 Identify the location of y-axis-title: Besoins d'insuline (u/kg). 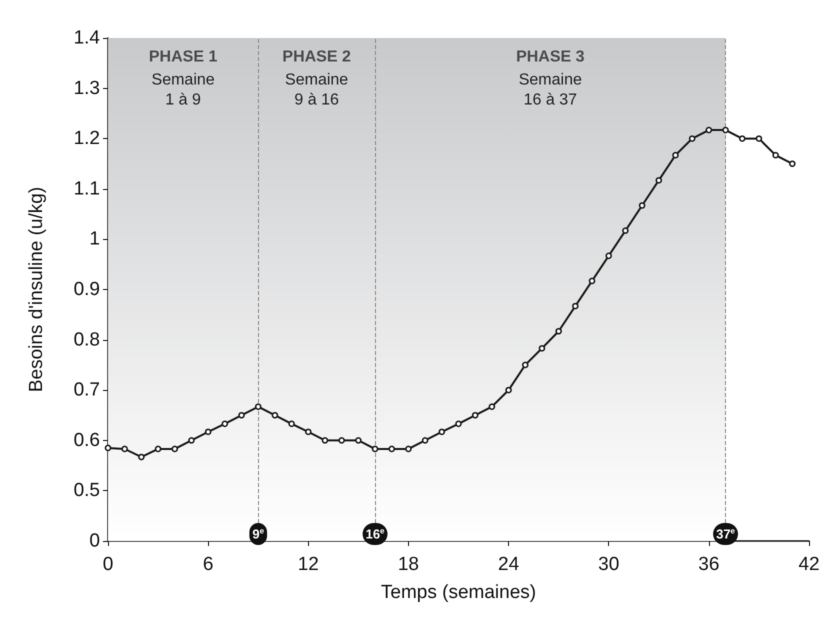
(36, 289).